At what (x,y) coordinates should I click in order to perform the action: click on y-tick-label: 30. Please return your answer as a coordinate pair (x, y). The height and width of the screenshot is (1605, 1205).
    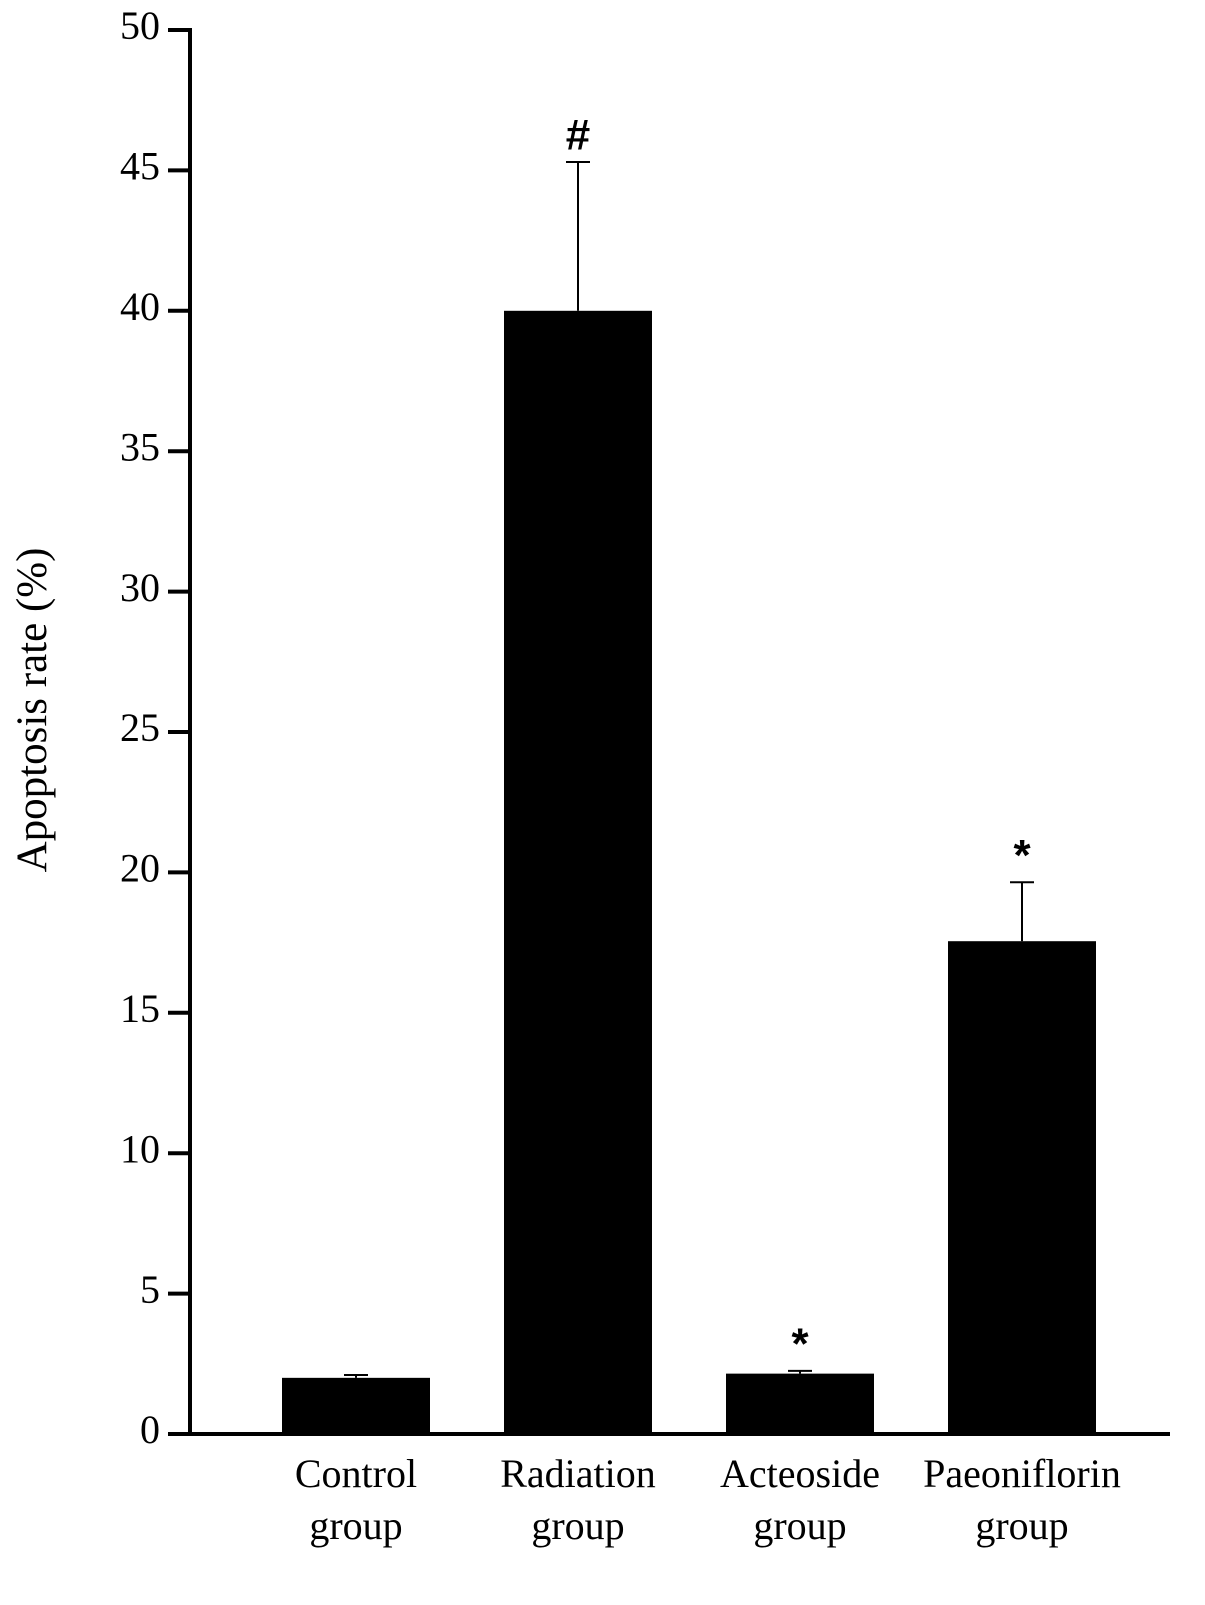
    Looking at the image, I should click on (140, 587).